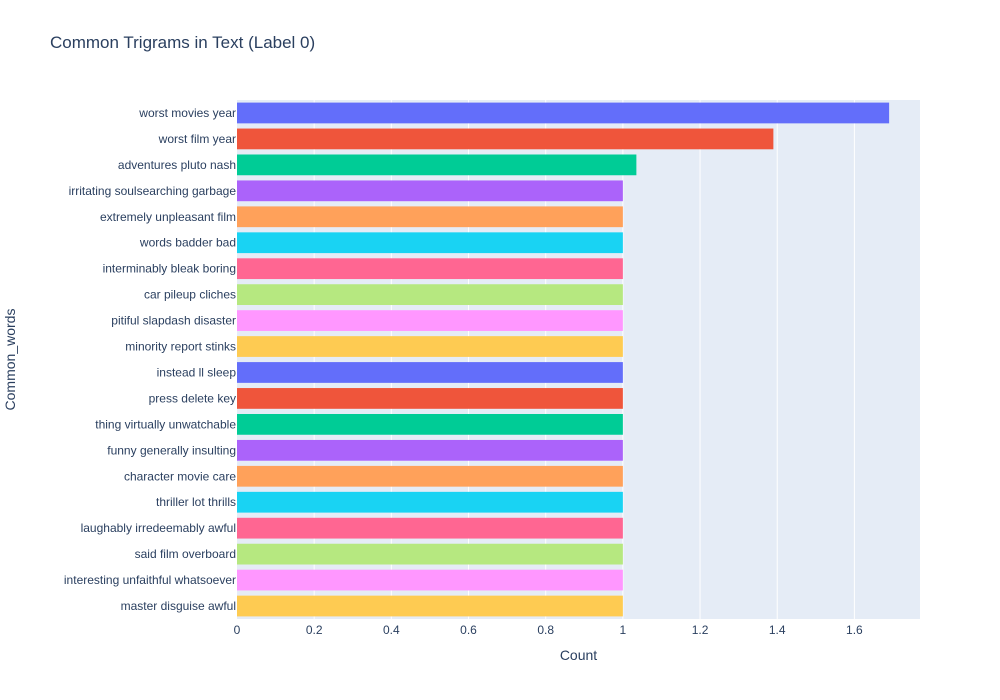  I want to click on y-tick-label: said film overboard, so click(185, 554).